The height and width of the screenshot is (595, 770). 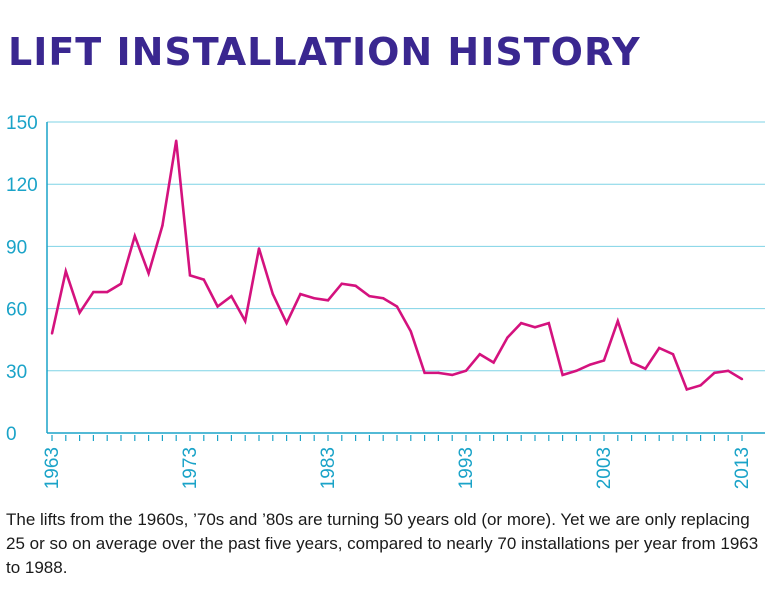 I want to click on y-tick-label: 60, so click(x=16, y=310).